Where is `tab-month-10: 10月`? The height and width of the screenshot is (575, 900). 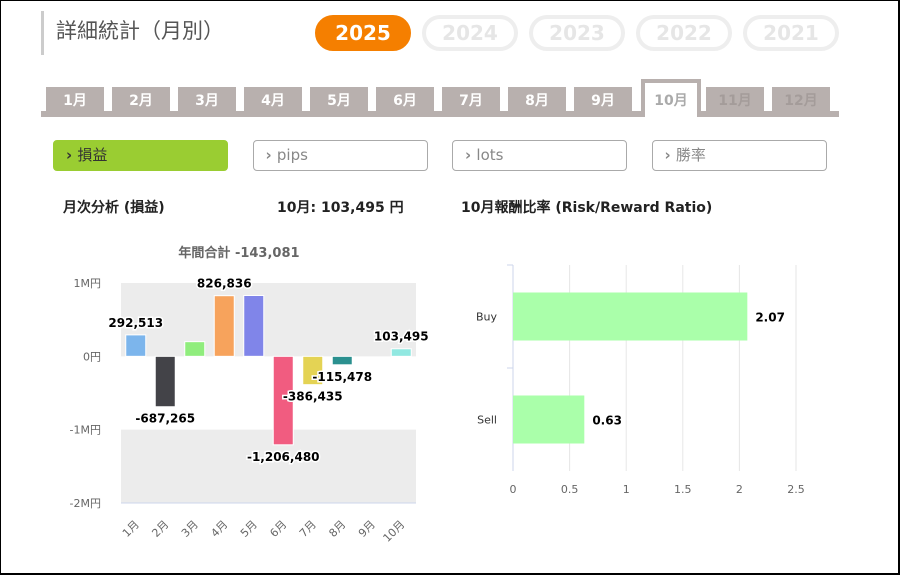
tab-month-10: 10月 is located at coordinates (671, 98).